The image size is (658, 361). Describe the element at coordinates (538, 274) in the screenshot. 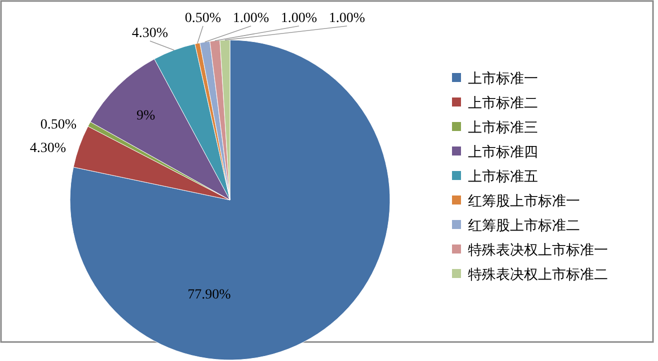

I see `legend-label: 特殊表决权上市标准二` at that location.